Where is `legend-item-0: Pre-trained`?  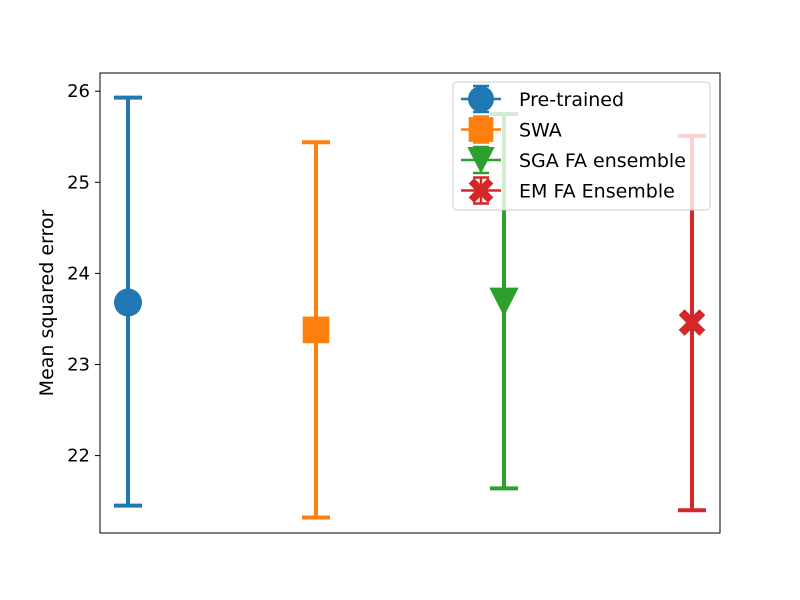 legend-item-0: Pre-trained is located at coordinates (542, 99).